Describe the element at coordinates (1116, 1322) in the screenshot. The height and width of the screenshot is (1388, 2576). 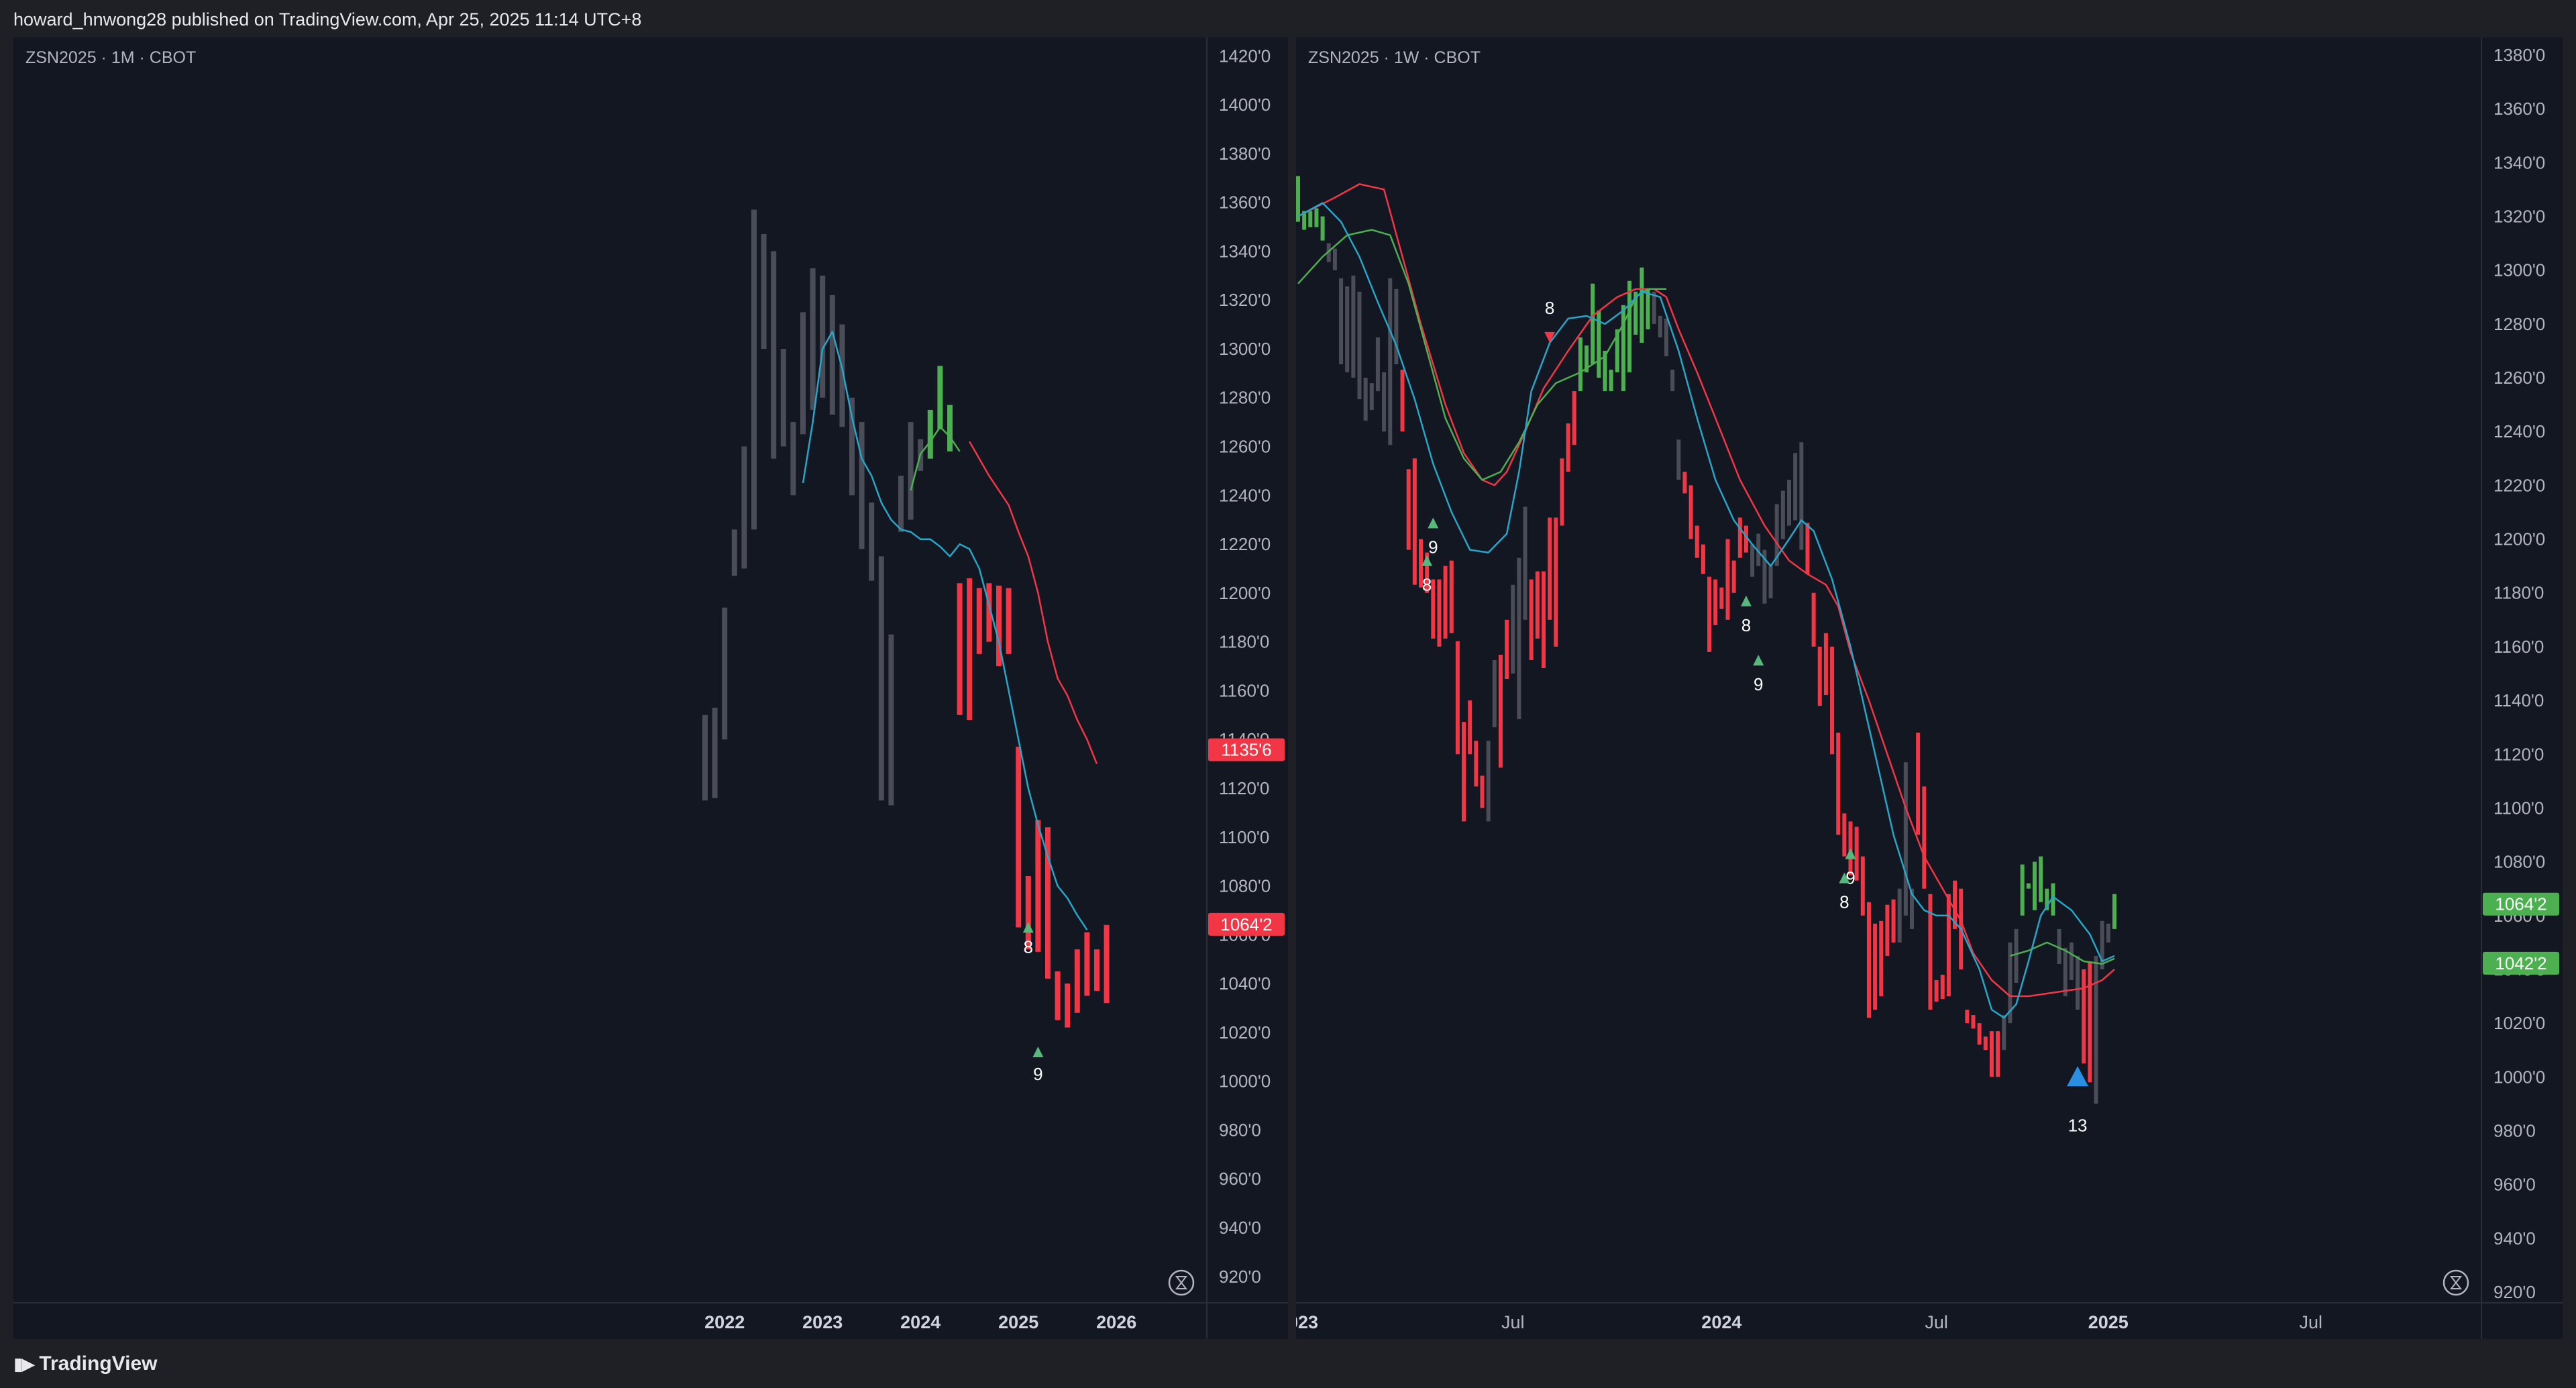
I see `time-tick-label: 2026` at that location.